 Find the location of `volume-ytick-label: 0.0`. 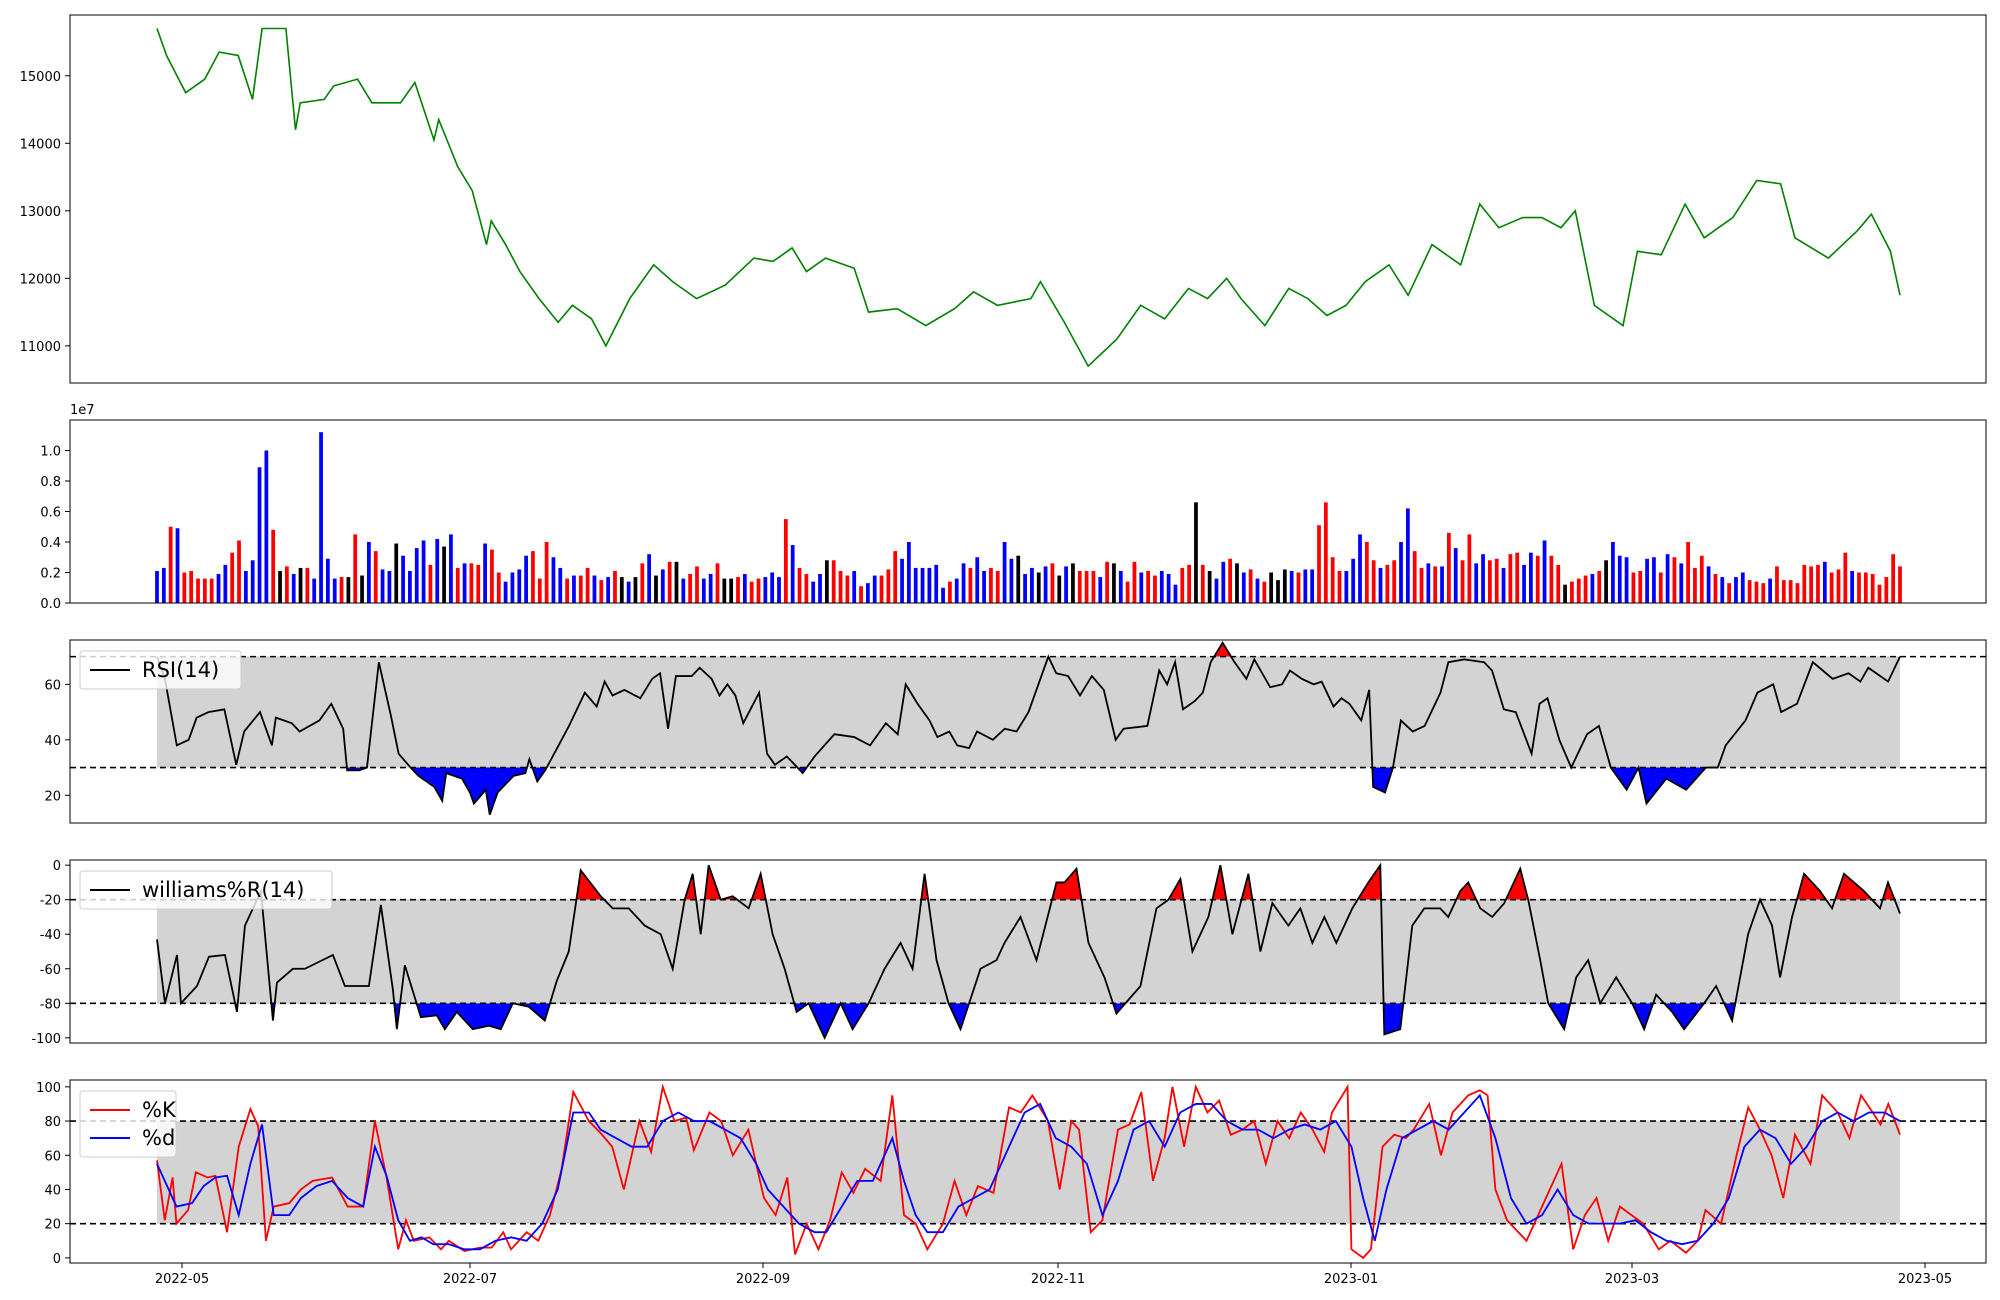

volume-ytick-label: 0.0 is located at coordinates (50, 604).